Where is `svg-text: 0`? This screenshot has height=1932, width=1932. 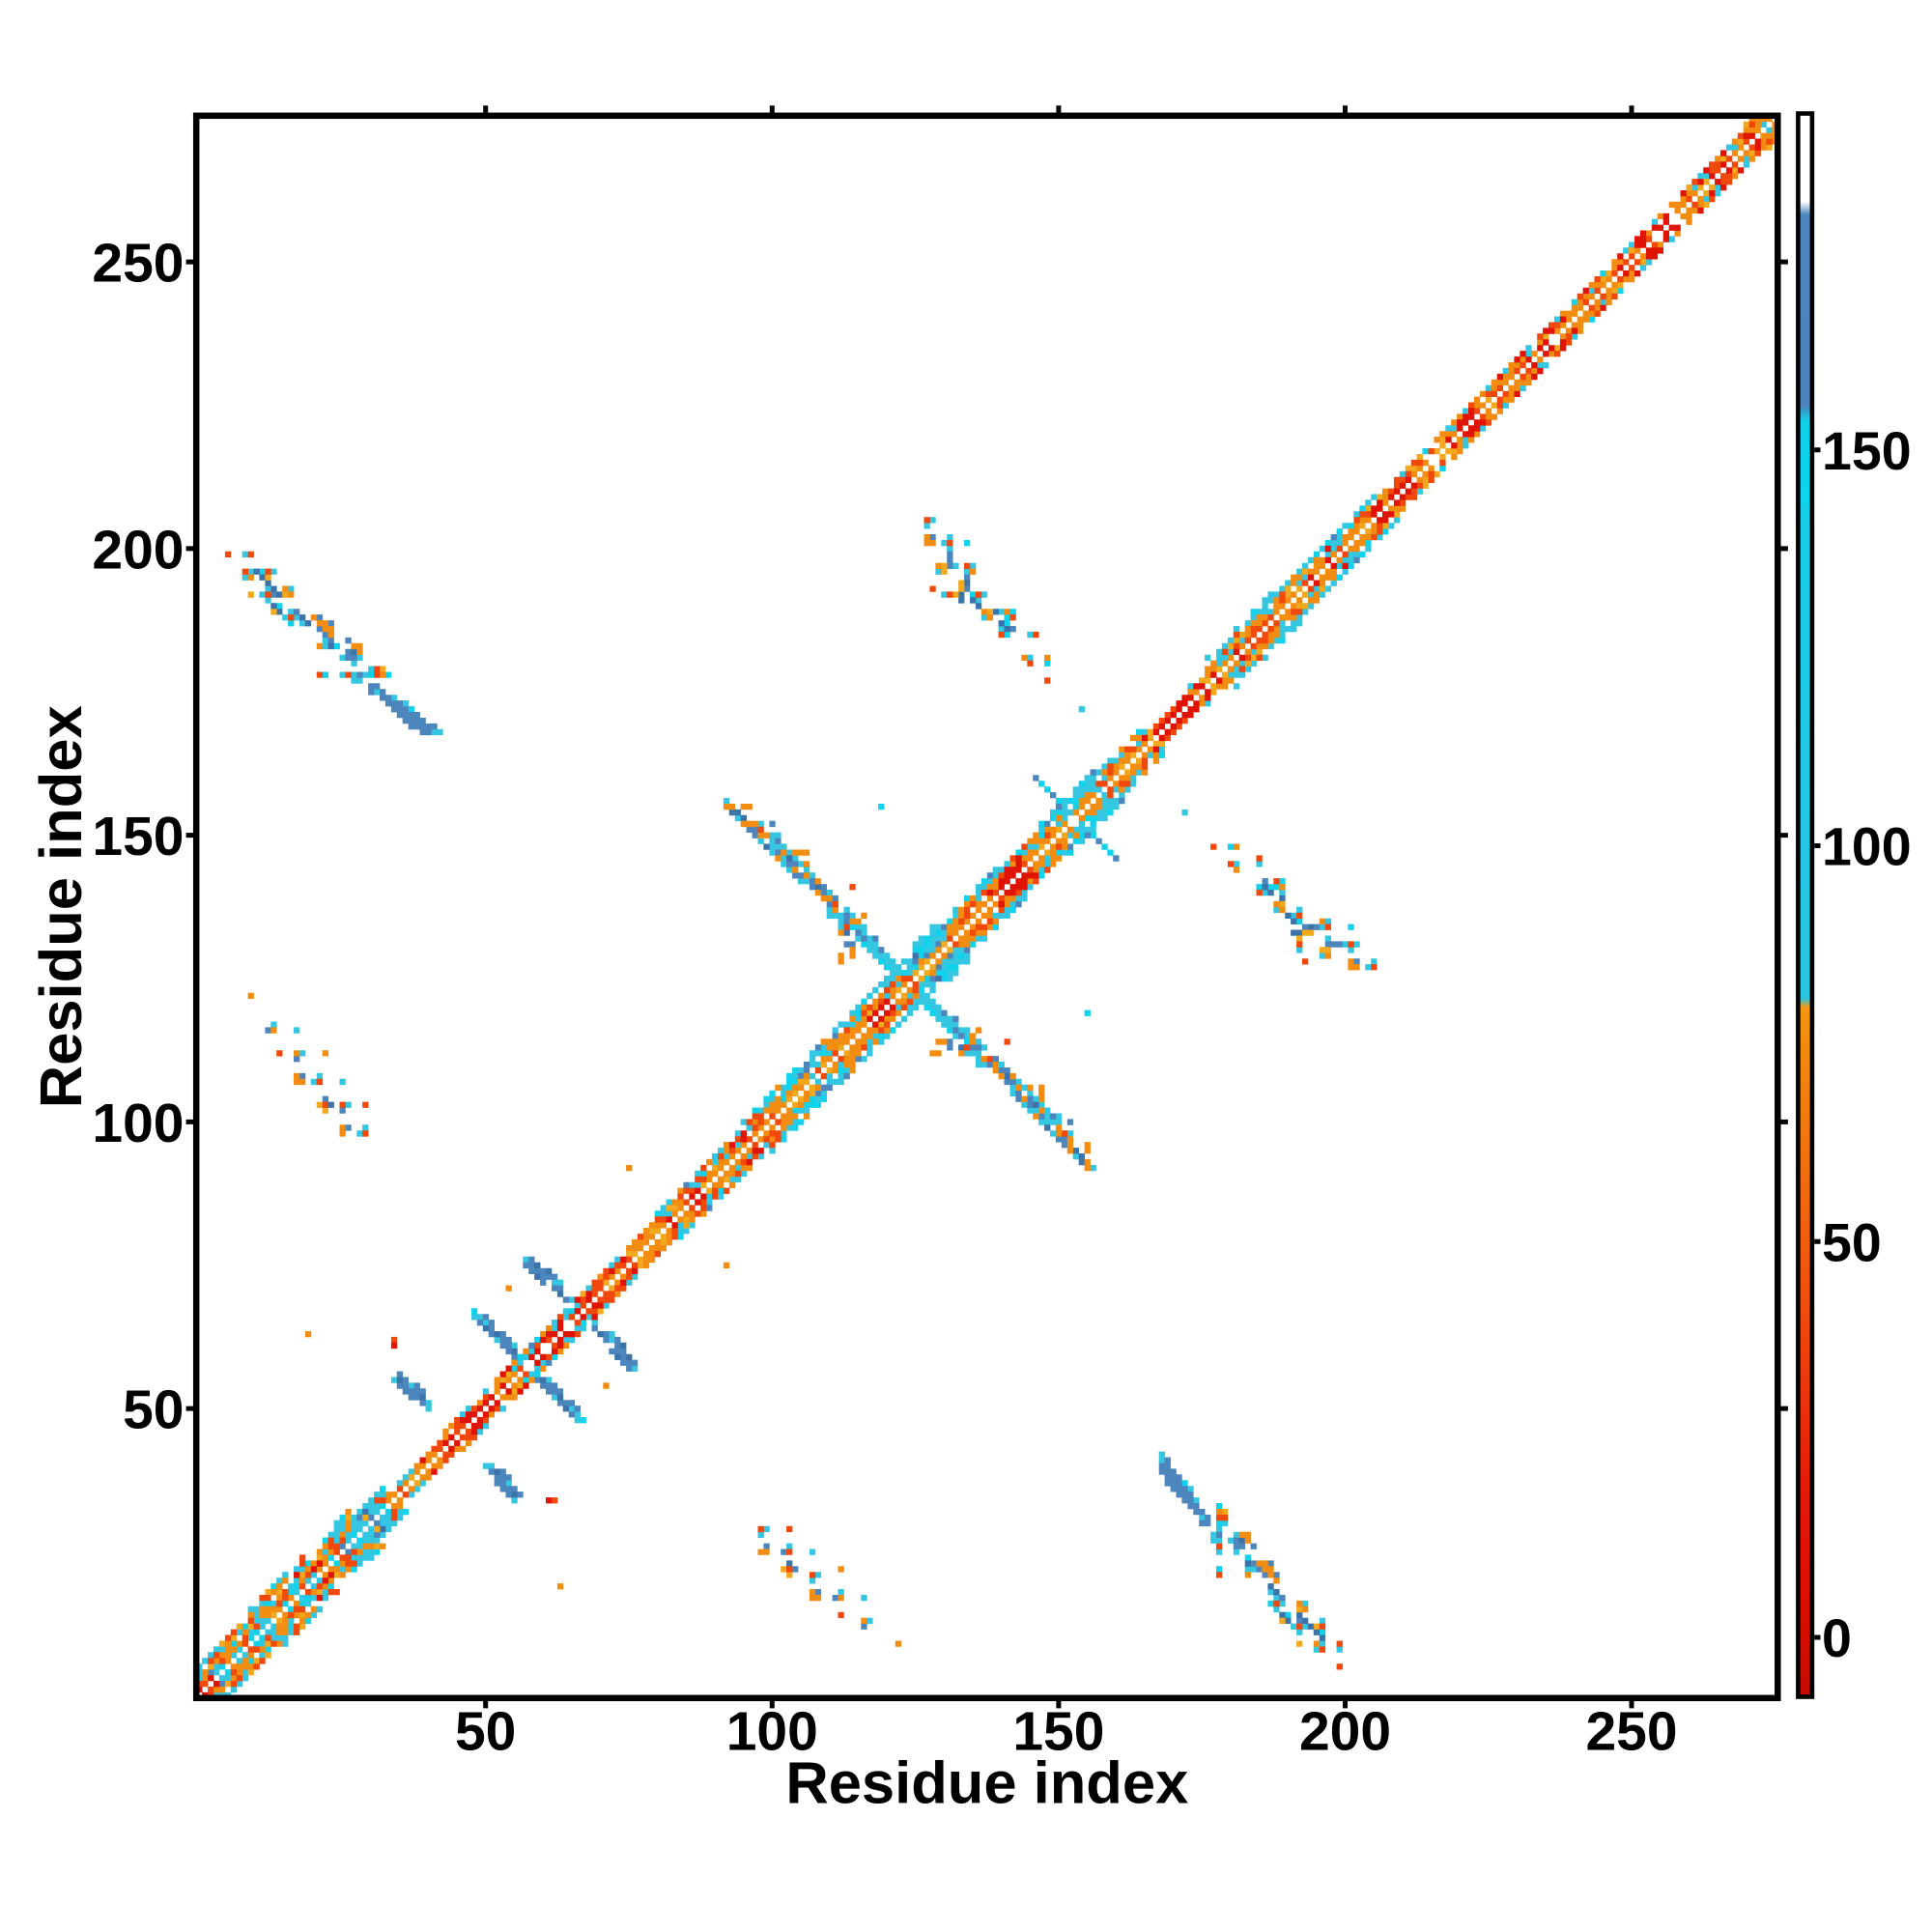 svg-text: 0 is located at coordinates (1837, 1638).